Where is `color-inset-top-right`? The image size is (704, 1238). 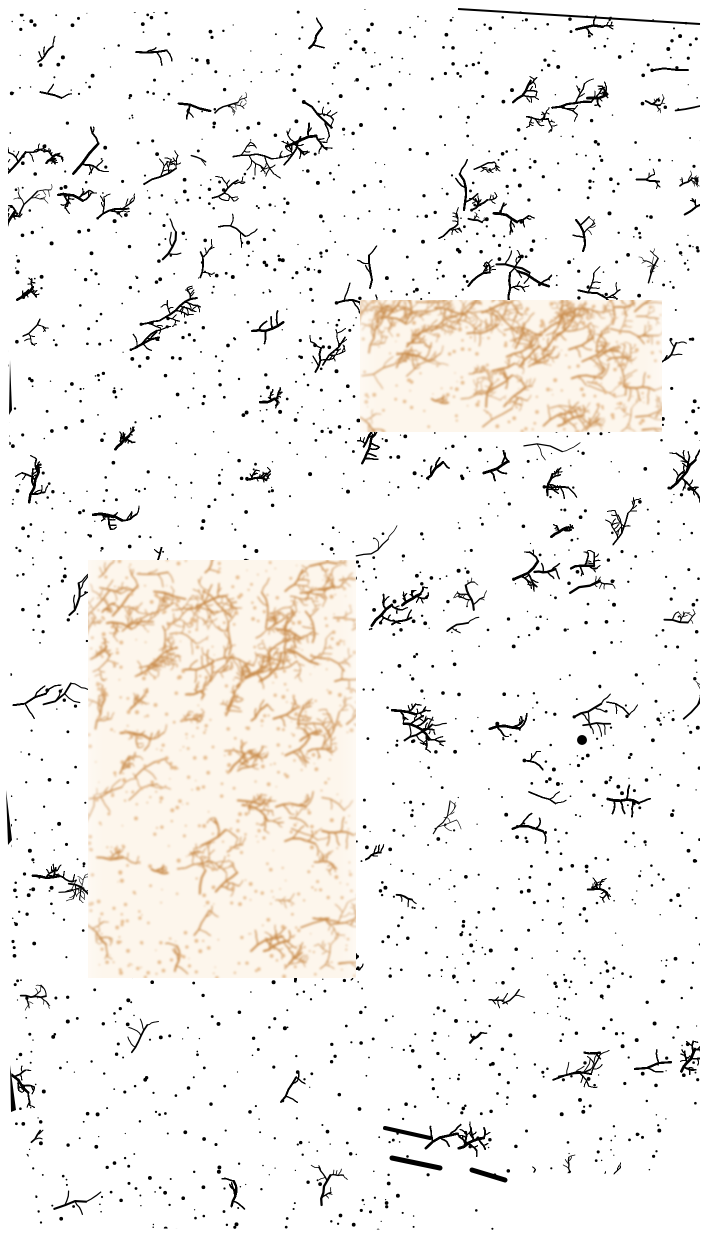
color-inset-top-right is located at coordinates (511, 366).